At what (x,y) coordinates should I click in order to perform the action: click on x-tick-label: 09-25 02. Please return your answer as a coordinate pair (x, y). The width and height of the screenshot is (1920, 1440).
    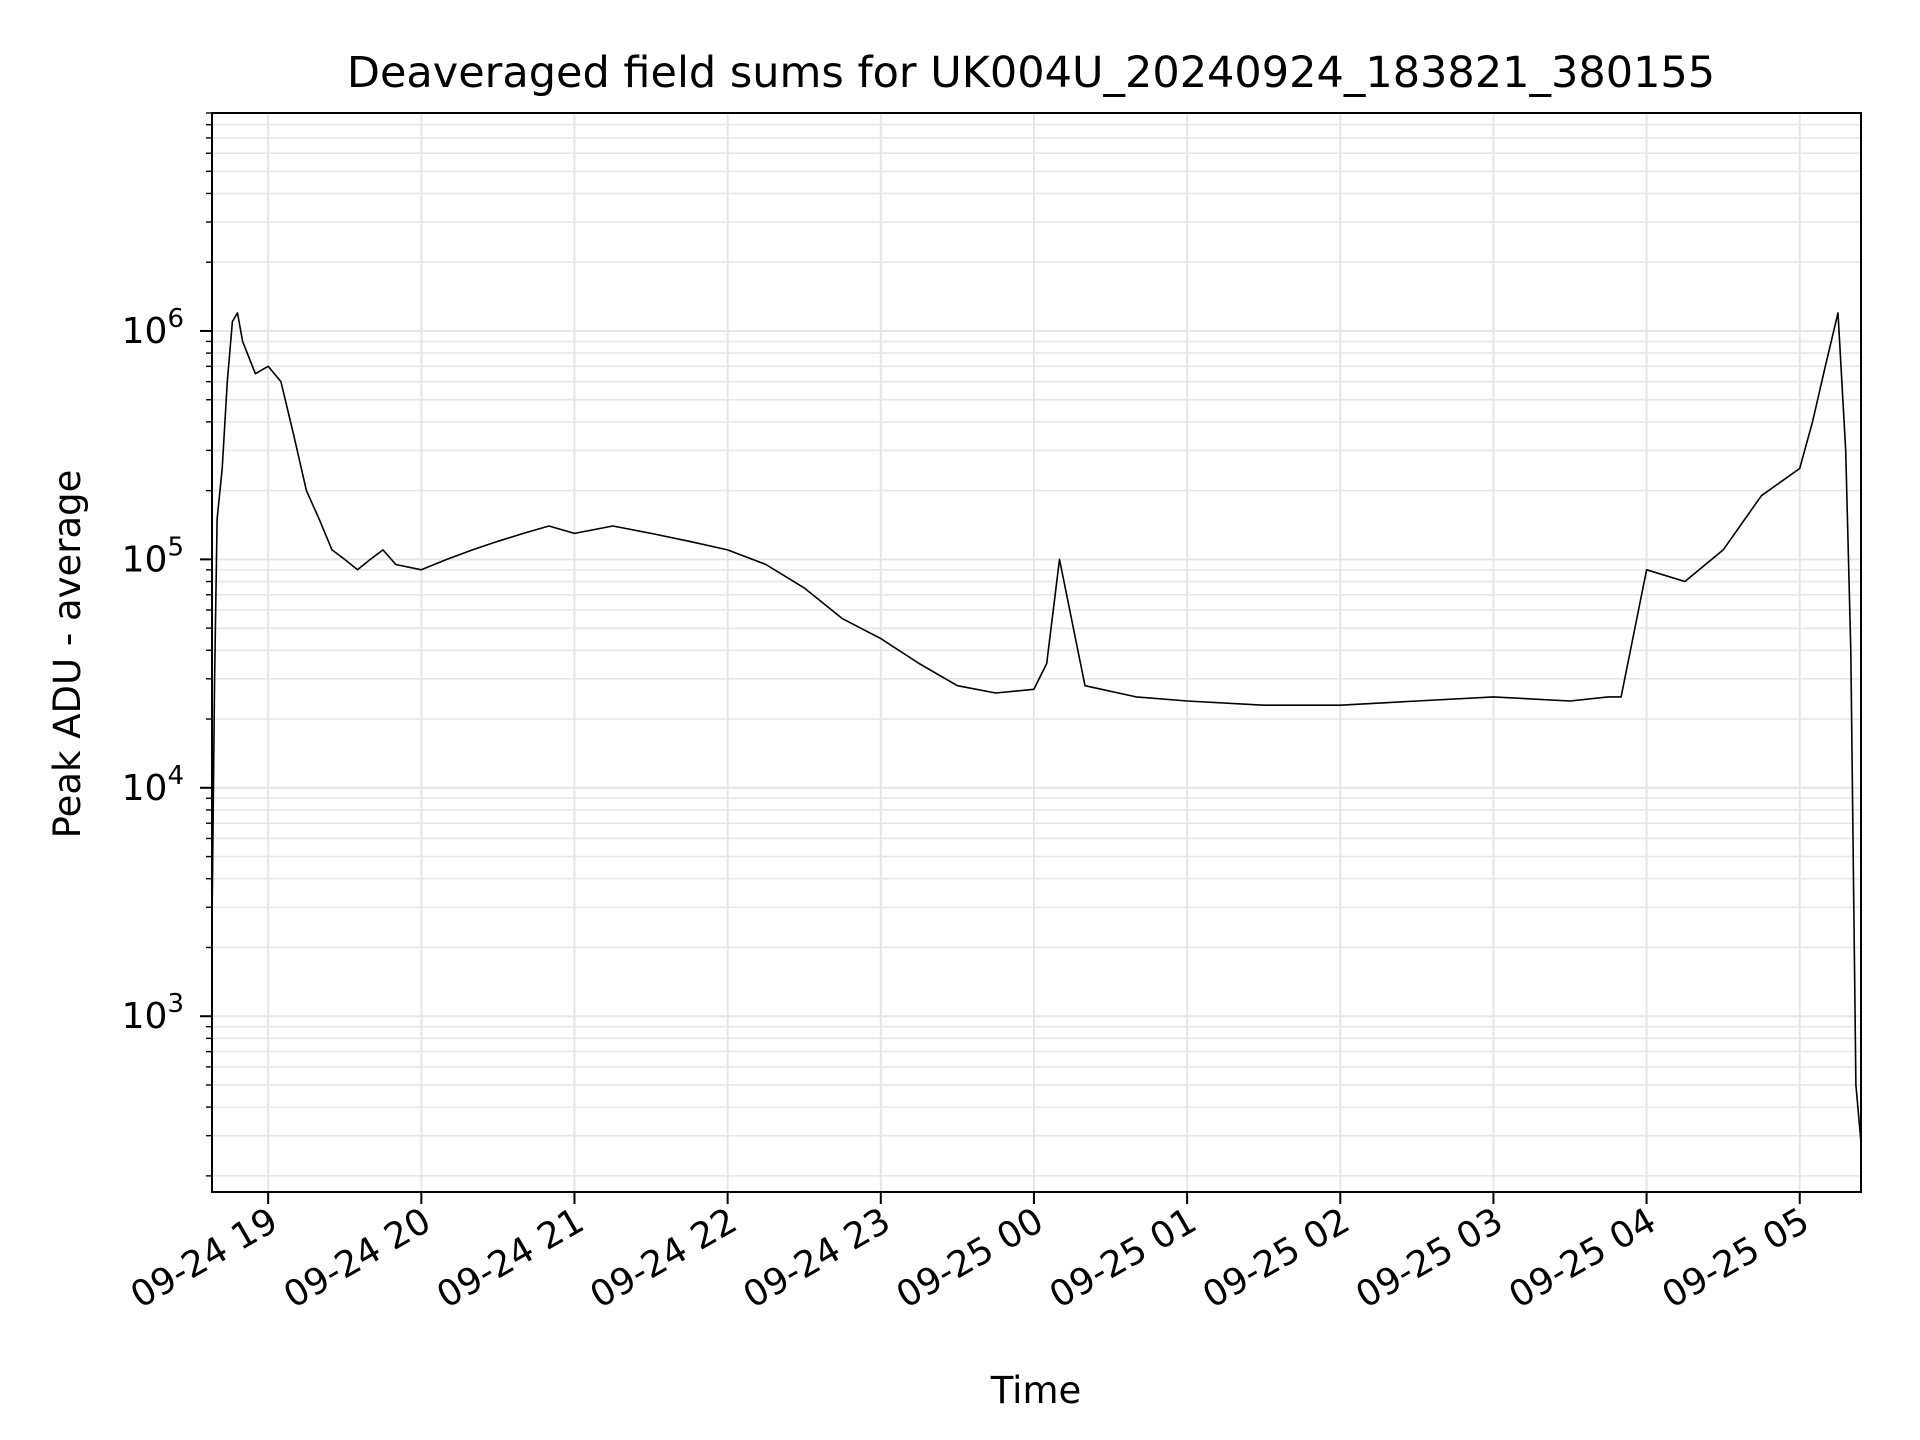
    Looking at the image, I should click on (1276, 1258).